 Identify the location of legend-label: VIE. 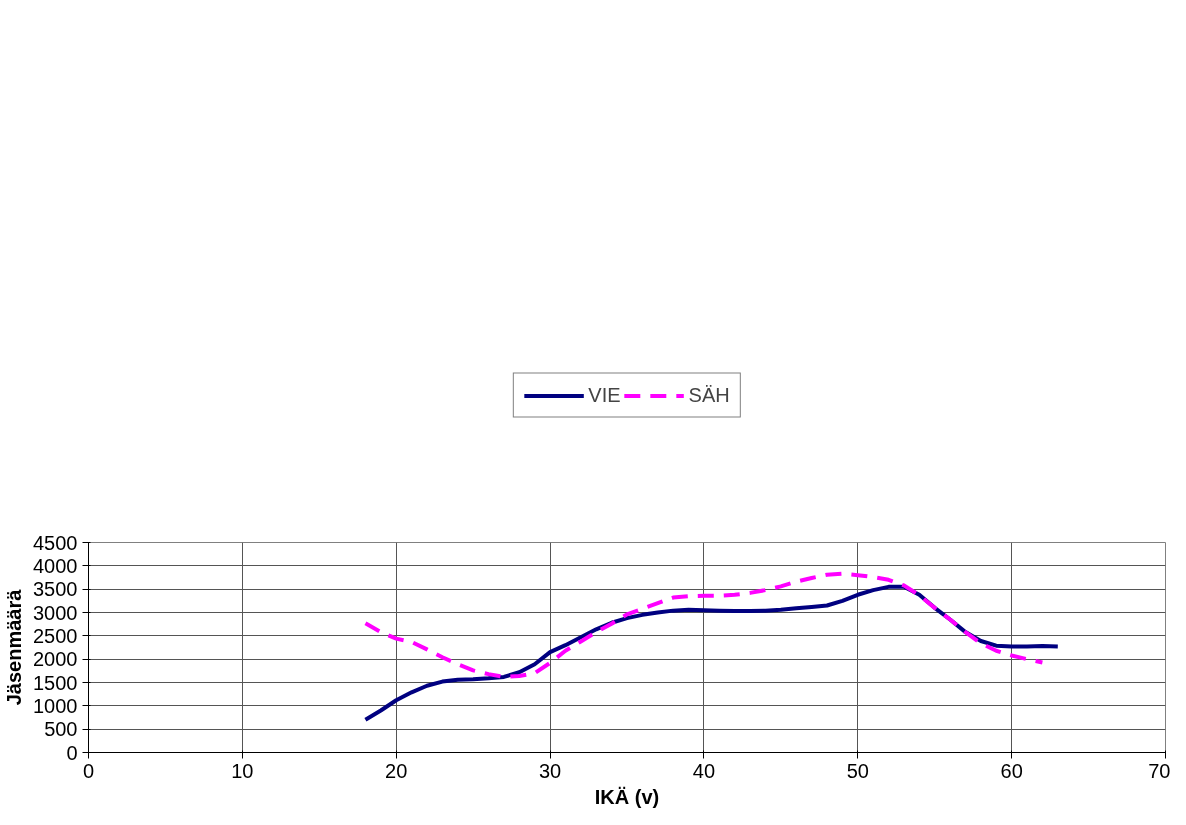
(604, 395).